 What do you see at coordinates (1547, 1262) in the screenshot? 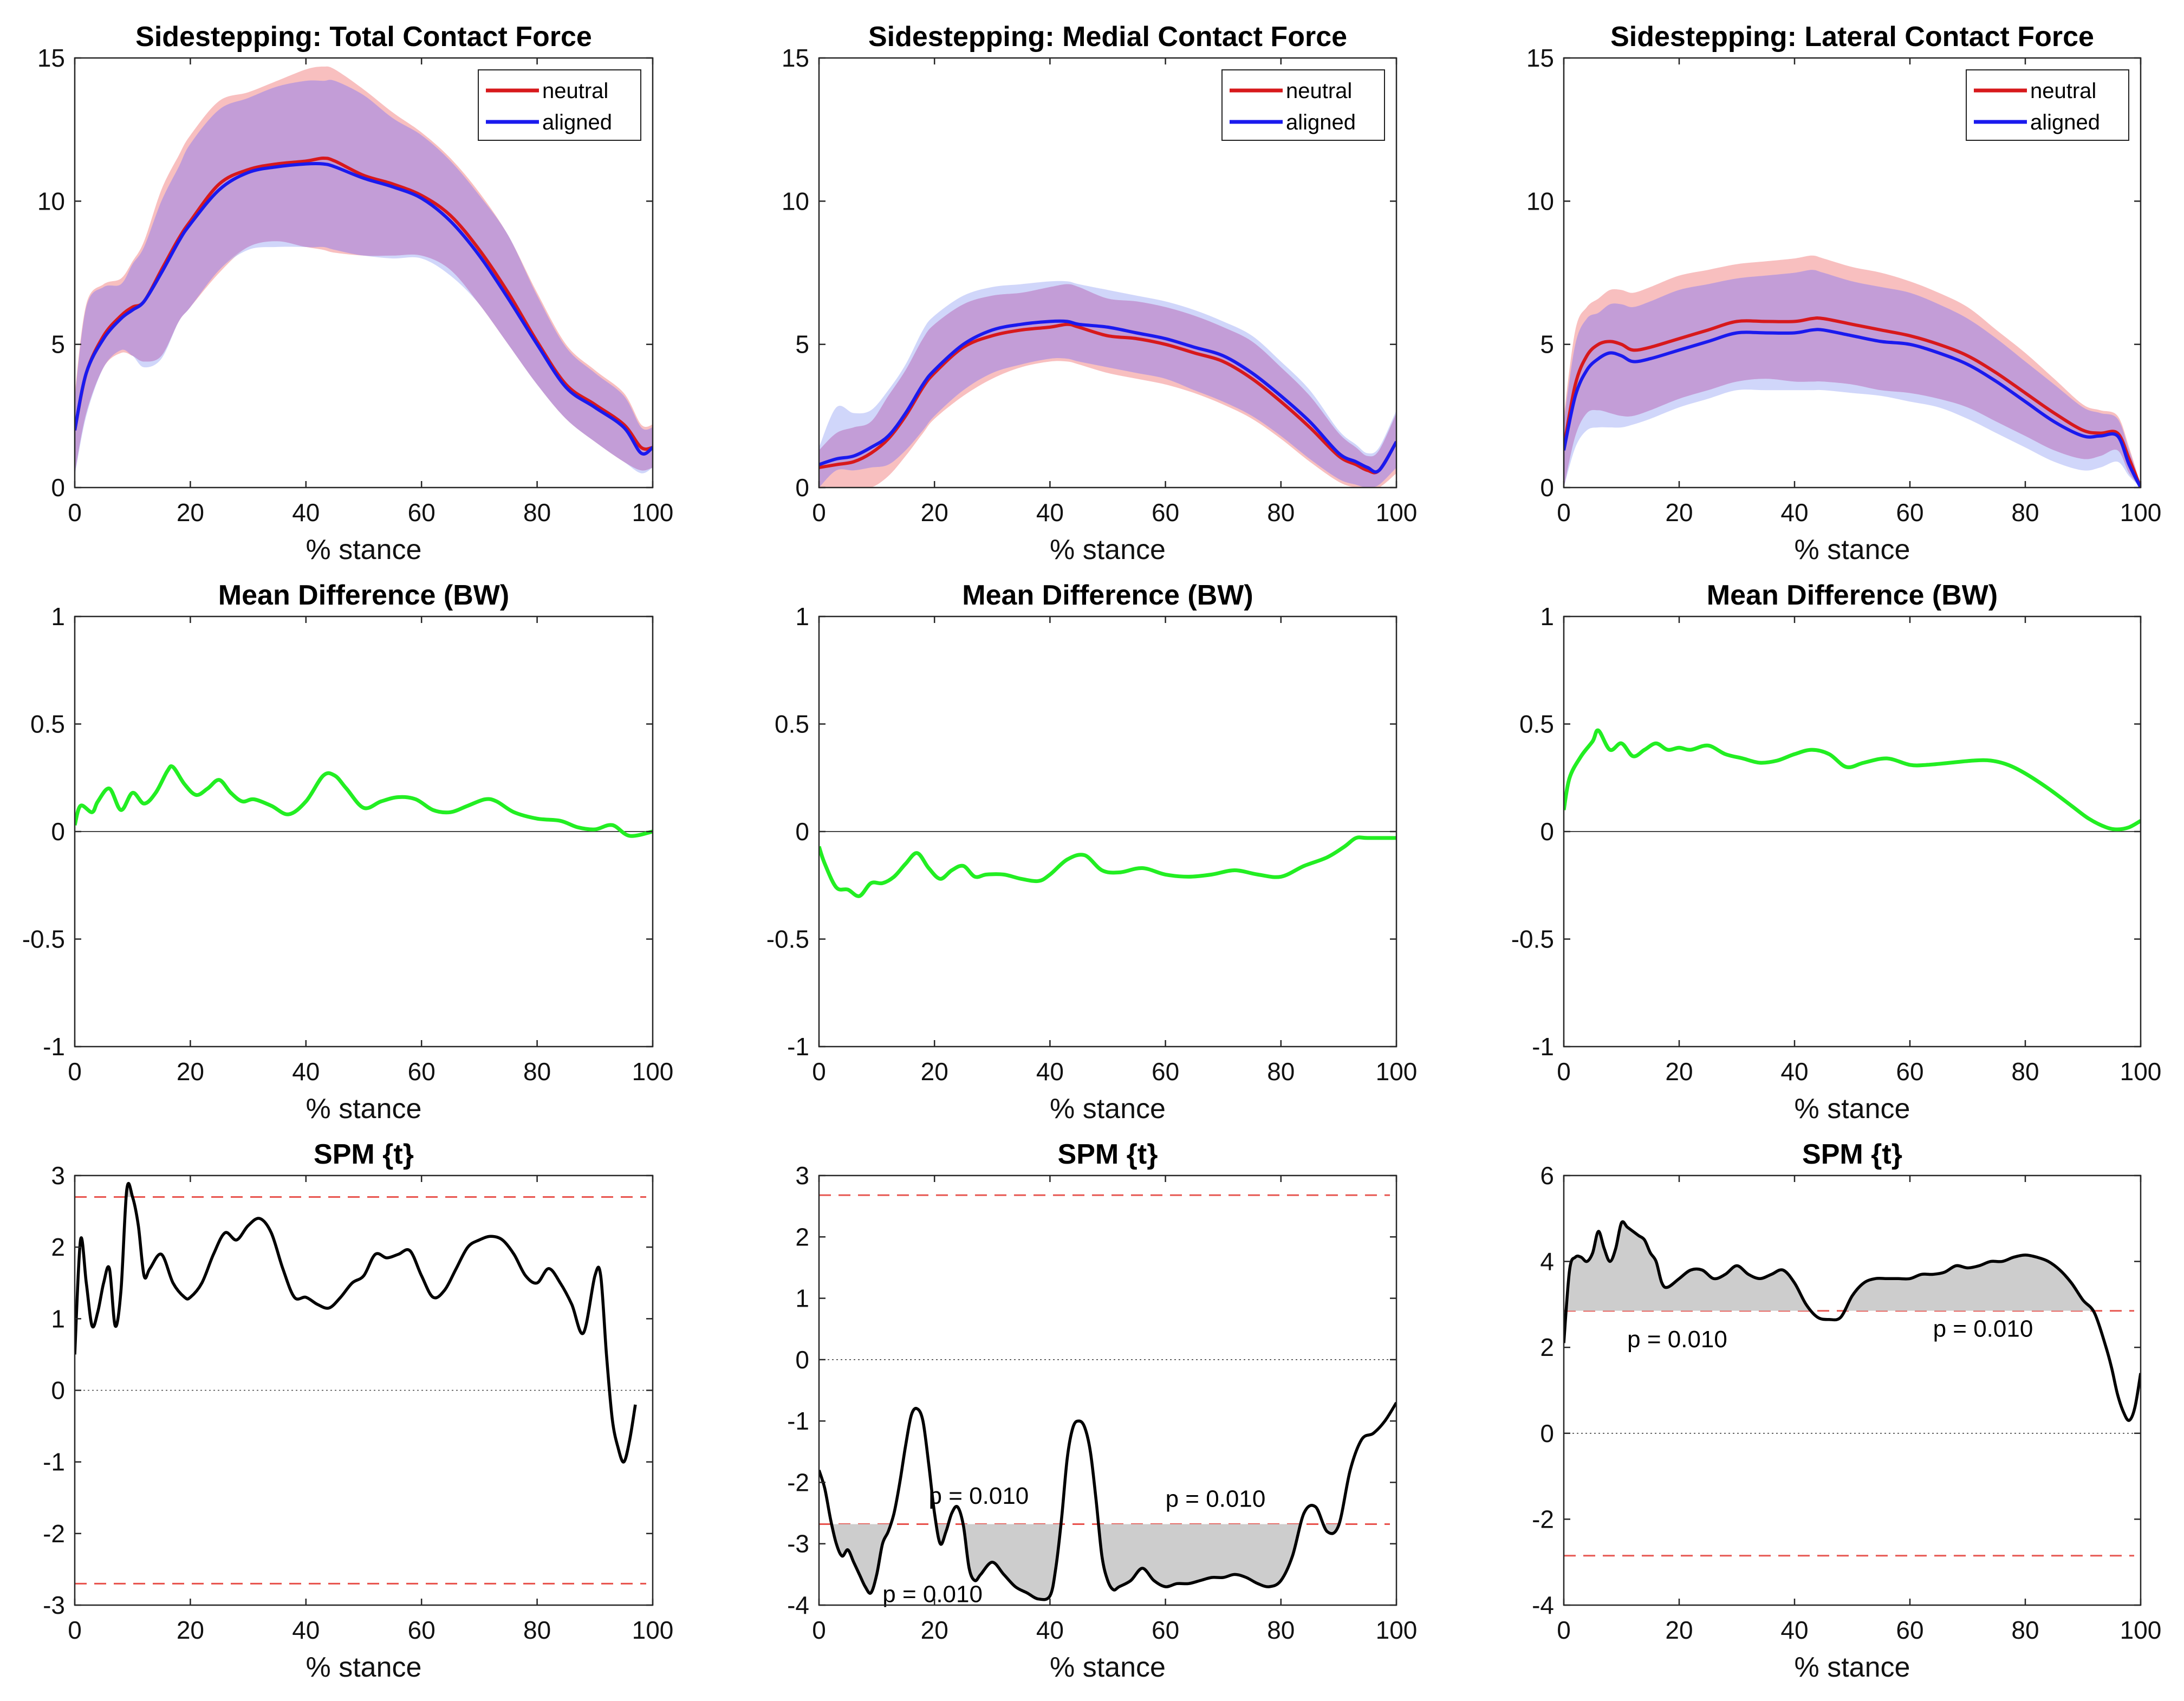
I see `y-tick-label: 4` at bounding box center [1547, 1262].